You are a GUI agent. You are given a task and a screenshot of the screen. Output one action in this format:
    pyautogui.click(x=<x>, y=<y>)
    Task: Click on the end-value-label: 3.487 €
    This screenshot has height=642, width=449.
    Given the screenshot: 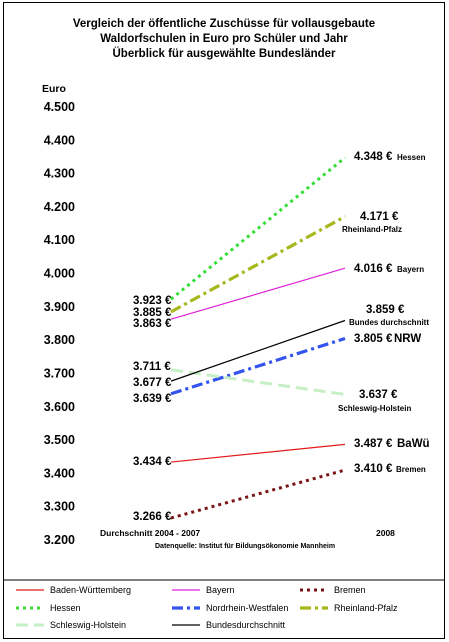 What is the action you would take?
    pyautogui.click(x=373, y=444)
    